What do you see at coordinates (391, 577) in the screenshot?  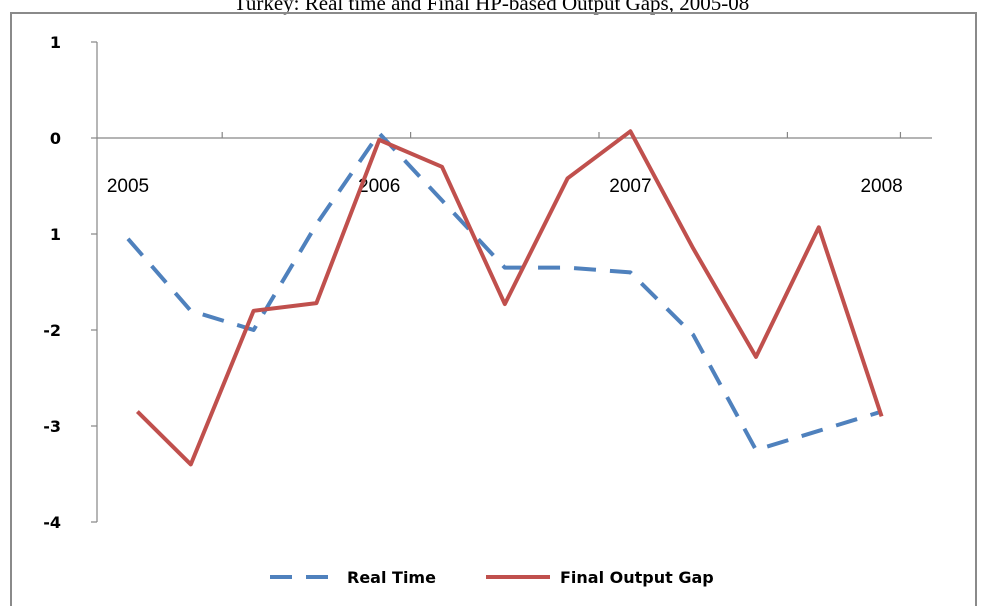 I see `legend-label: Real Time` at bounding box center [391, 577].